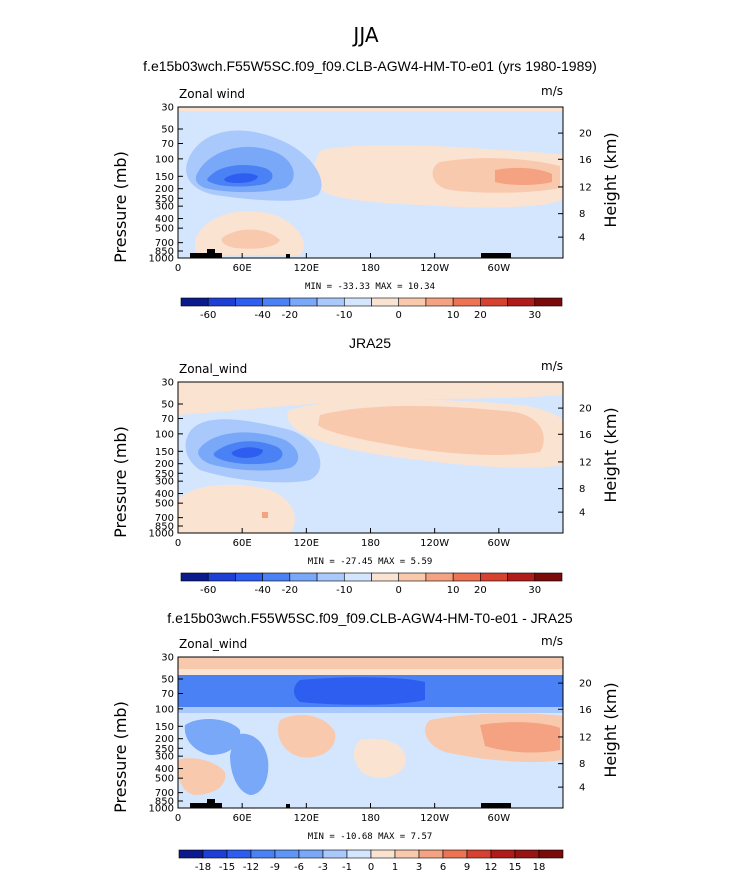 The width and height of the screenshot is (733, 872). Describe the element at coordinates (575, 461) in the screenshot. I see `panel-2-y2ticks: 20 16 12 8 4` at that location.